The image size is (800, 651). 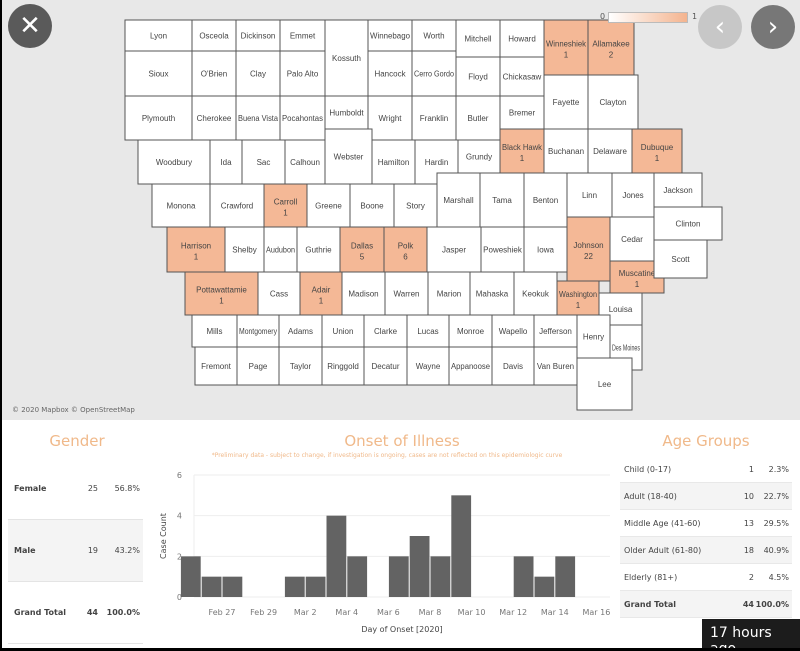 I want to click on county-winnebago: Winnebago, so click(x=390, y=35).